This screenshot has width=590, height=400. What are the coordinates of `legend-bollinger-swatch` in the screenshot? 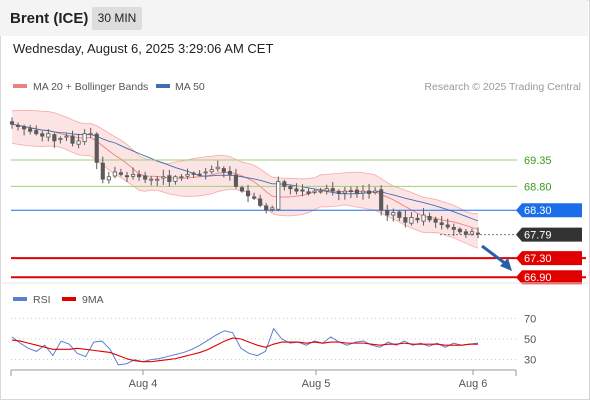 It's located at (20, 86).